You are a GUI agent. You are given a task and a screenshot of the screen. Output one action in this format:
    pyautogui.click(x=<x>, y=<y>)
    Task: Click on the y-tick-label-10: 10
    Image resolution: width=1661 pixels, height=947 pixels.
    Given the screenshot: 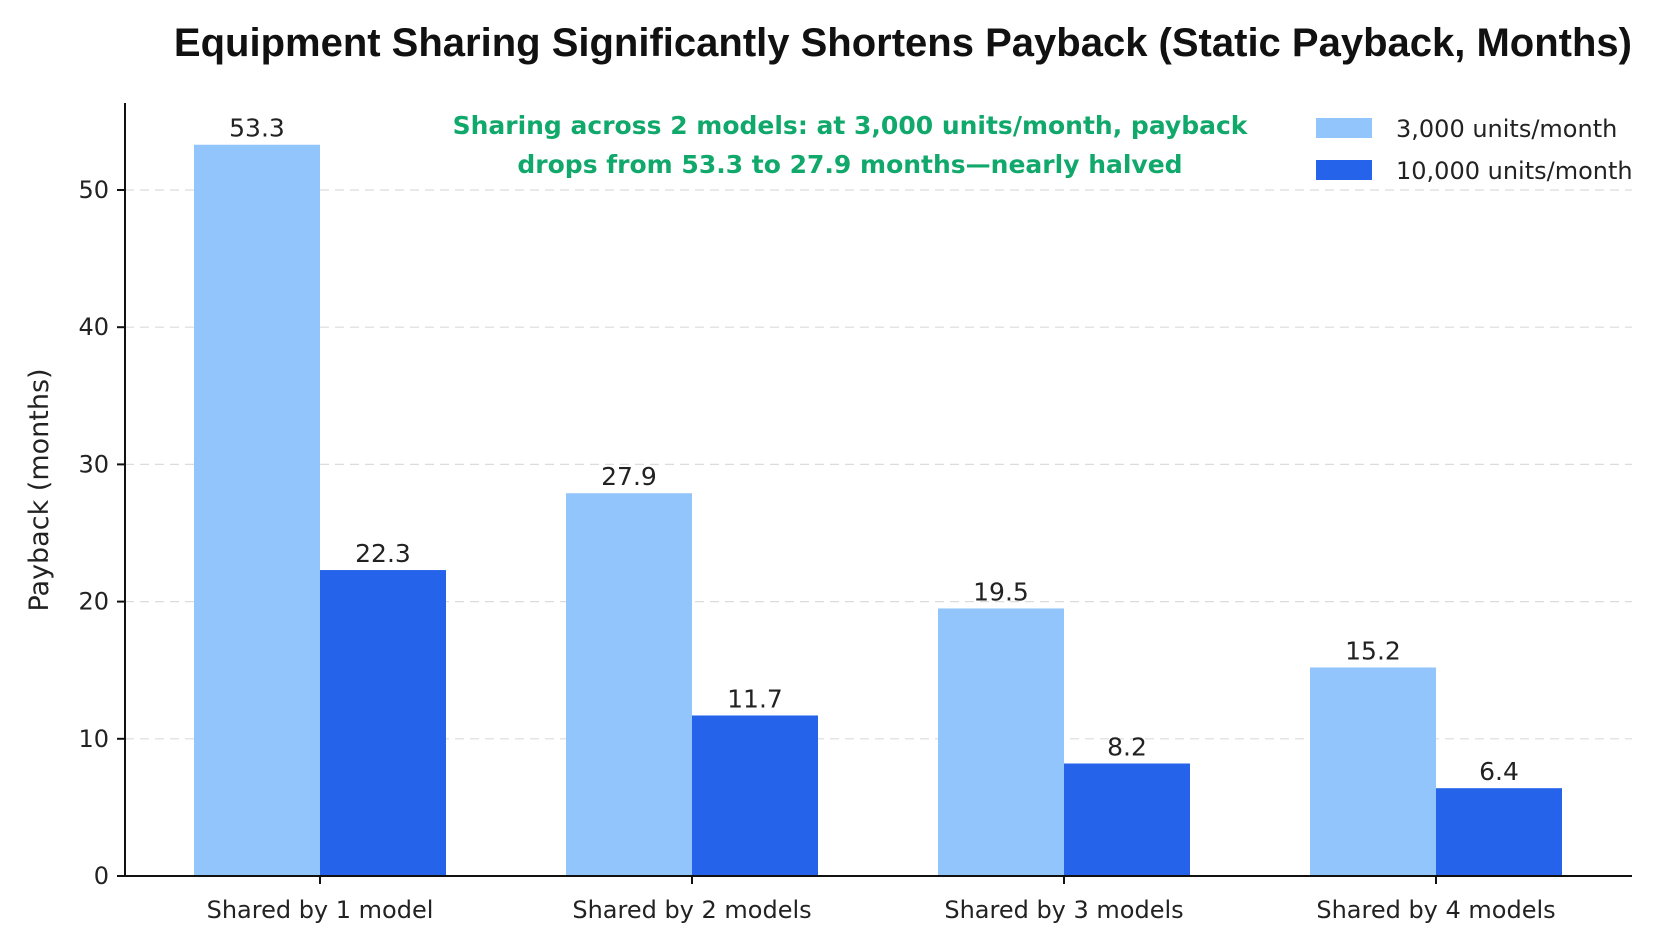 What is the action you would take?
    pyautogui.click(x=93, y=739)
    